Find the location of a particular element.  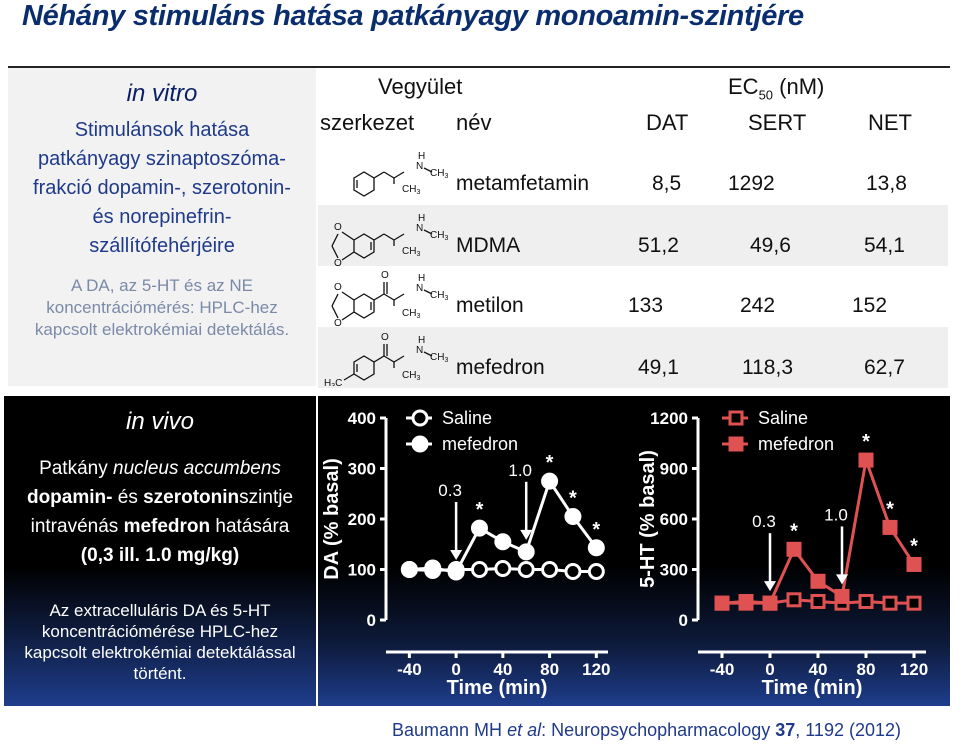

row-net: 62,7 is located at coordinates (884, 367).